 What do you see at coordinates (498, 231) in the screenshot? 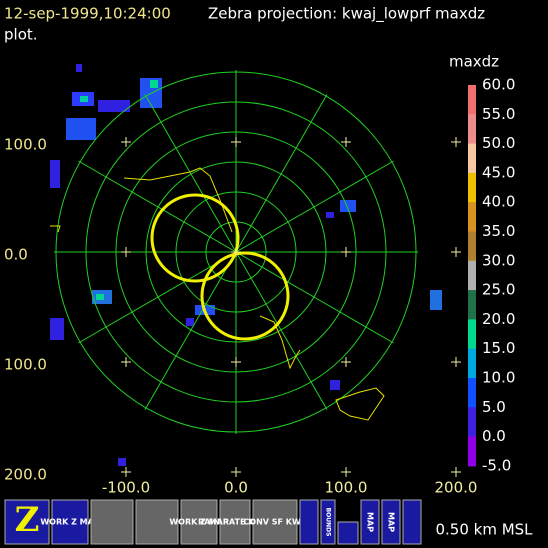
I see `colorbar-label: 35.0` at bounding box center [498, 231].